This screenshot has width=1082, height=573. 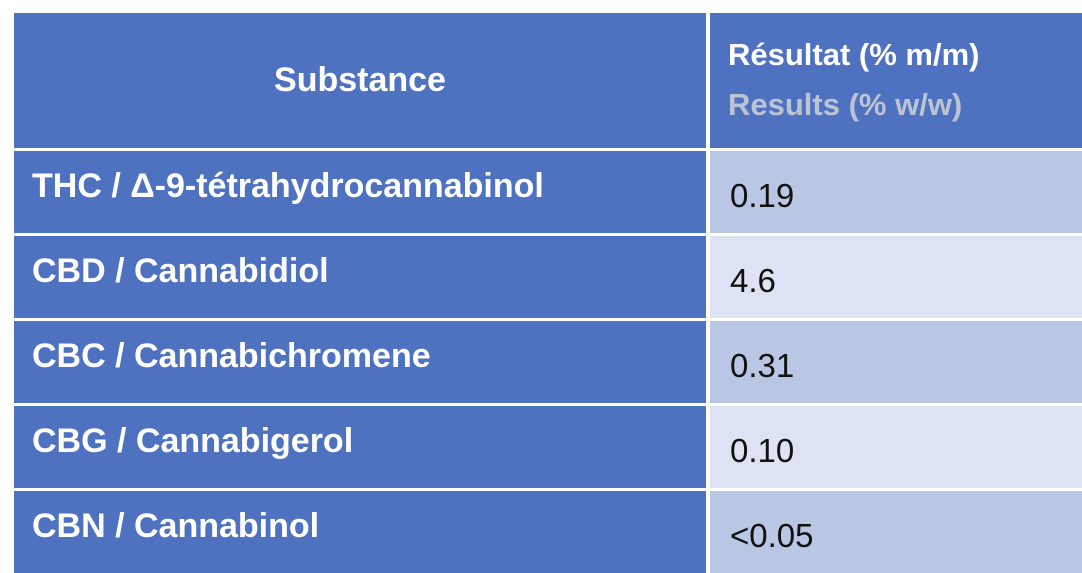 What do you see at coordinates (895, 277) in the screenshot?
I see `result-cell: 4.6` at bounding box center [895, 277].